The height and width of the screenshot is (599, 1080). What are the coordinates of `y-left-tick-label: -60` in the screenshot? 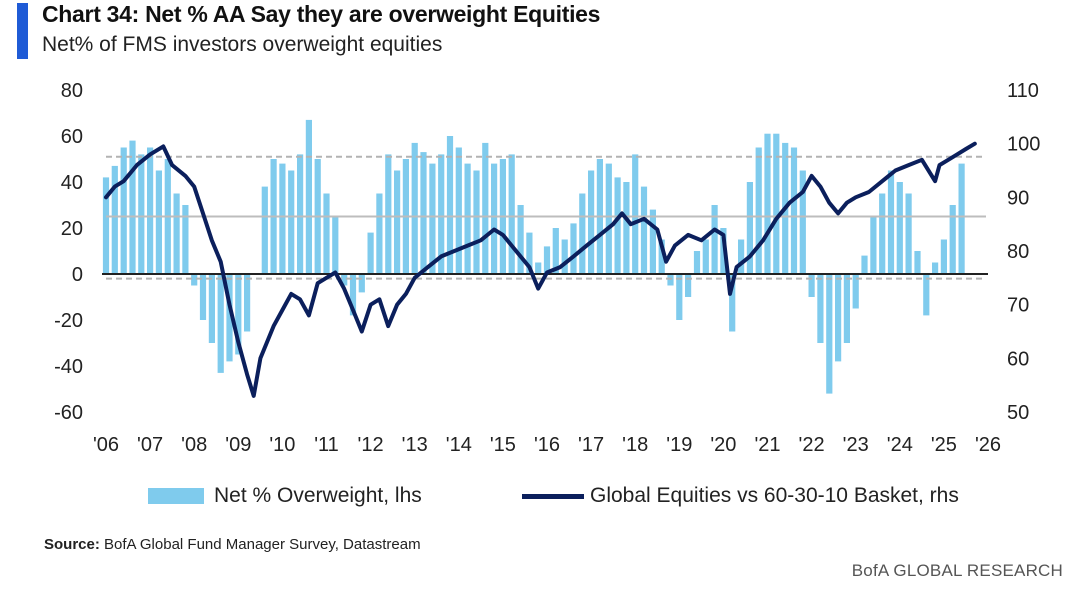 It's located at (68, 413).